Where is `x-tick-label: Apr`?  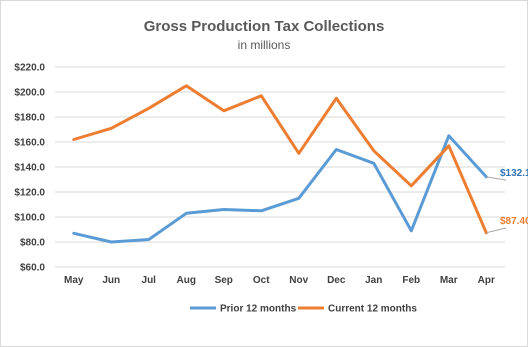 x-tick-label: Apr is located at coordinates (486, 280).